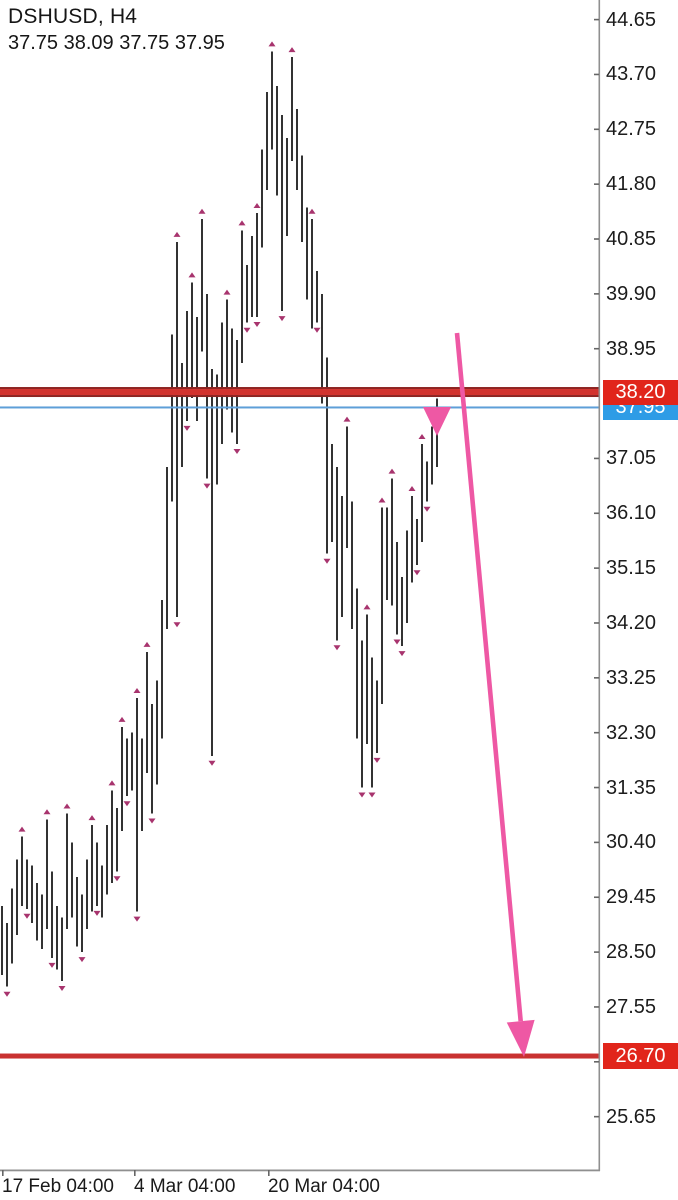 The image size is (678, 1200). I want to click on target-line, so click(299, 1056).